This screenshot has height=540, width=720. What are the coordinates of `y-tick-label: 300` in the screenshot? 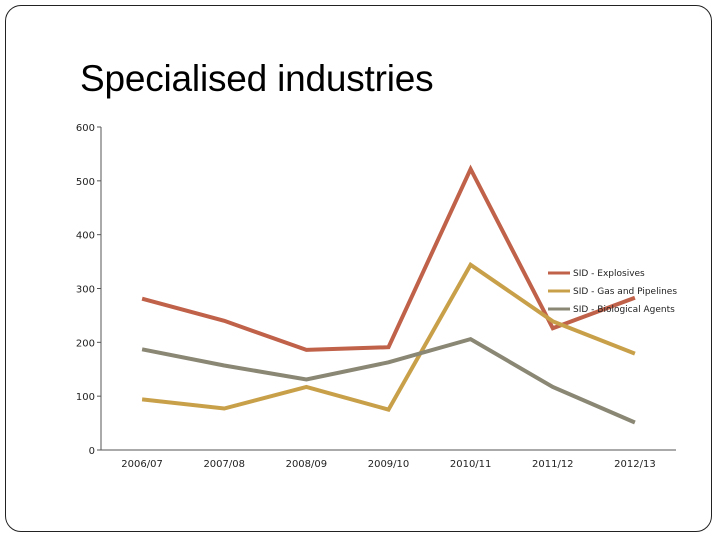 It's located at (85, 290).